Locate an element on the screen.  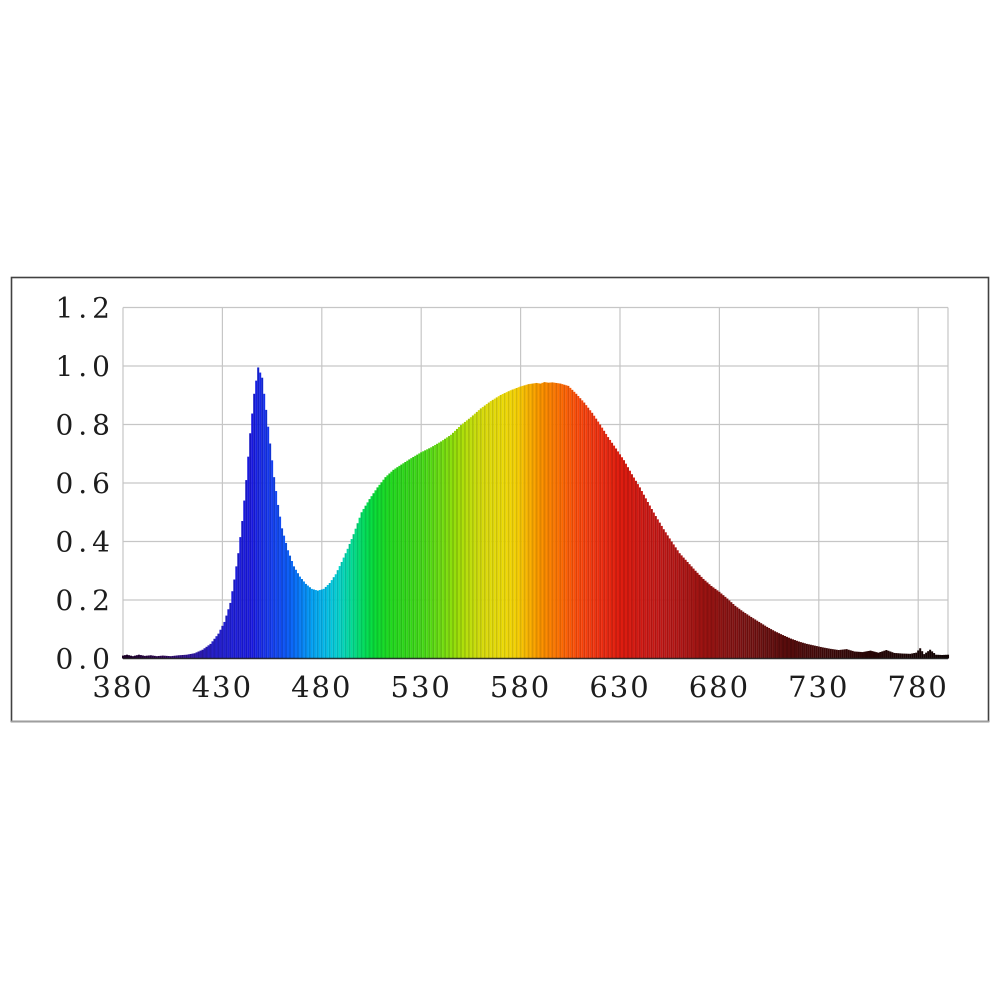
x-axis-tick-label: 780 is located at coordinates (918, 687).